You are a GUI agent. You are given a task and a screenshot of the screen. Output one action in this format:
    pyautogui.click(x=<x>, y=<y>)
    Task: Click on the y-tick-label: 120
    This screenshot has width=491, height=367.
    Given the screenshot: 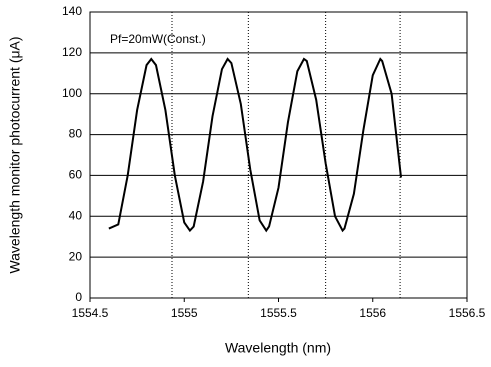 What is the action you would take?
    pyautogui.click(x=72, y=52)
    